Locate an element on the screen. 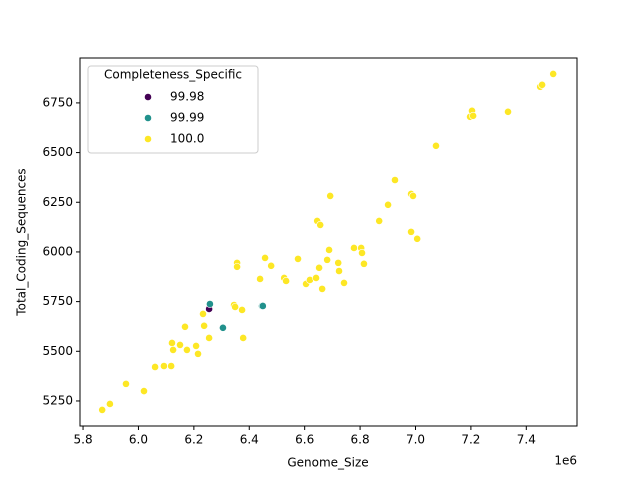  x-tick-label: 6.6 is located at coordinates (304, 440).